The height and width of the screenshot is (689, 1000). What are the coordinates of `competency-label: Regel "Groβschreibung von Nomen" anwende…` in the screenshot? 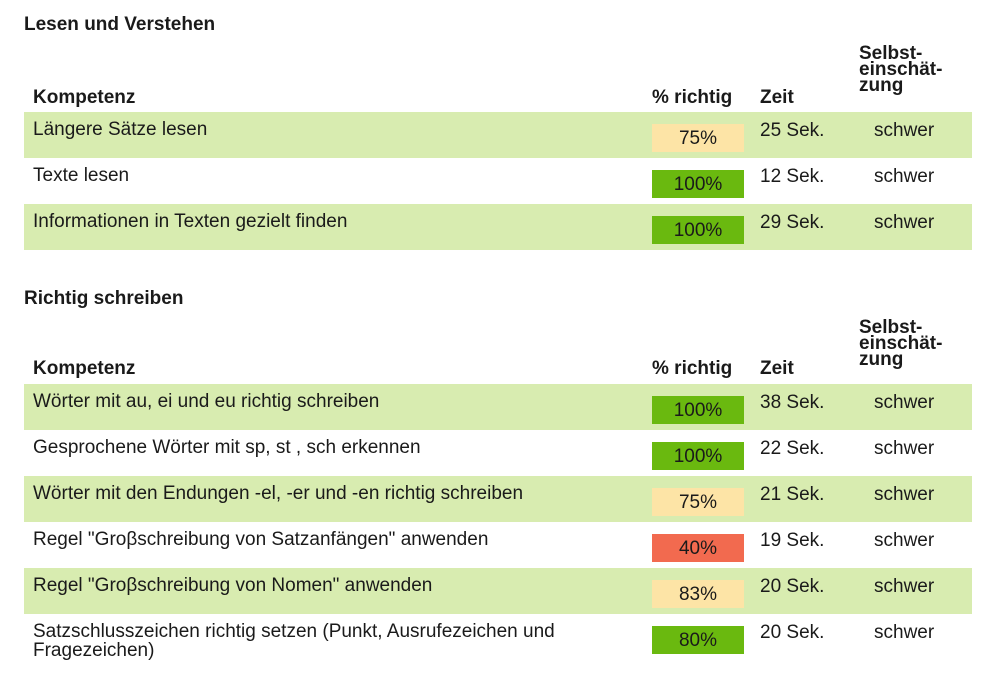 It's located at (233, 585).